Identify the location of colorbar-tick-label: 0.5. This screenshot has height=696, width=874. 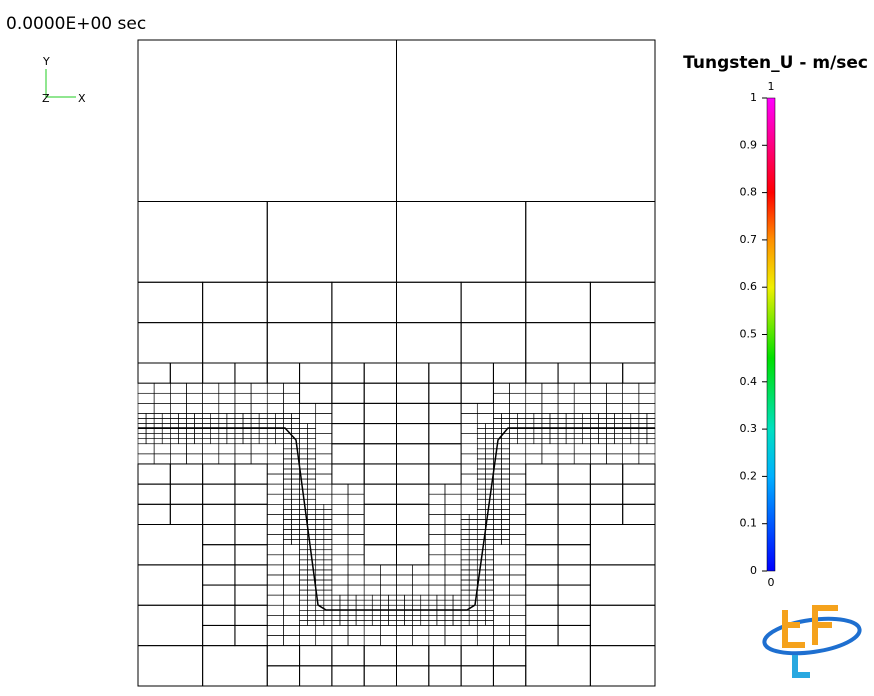
(749, 334).